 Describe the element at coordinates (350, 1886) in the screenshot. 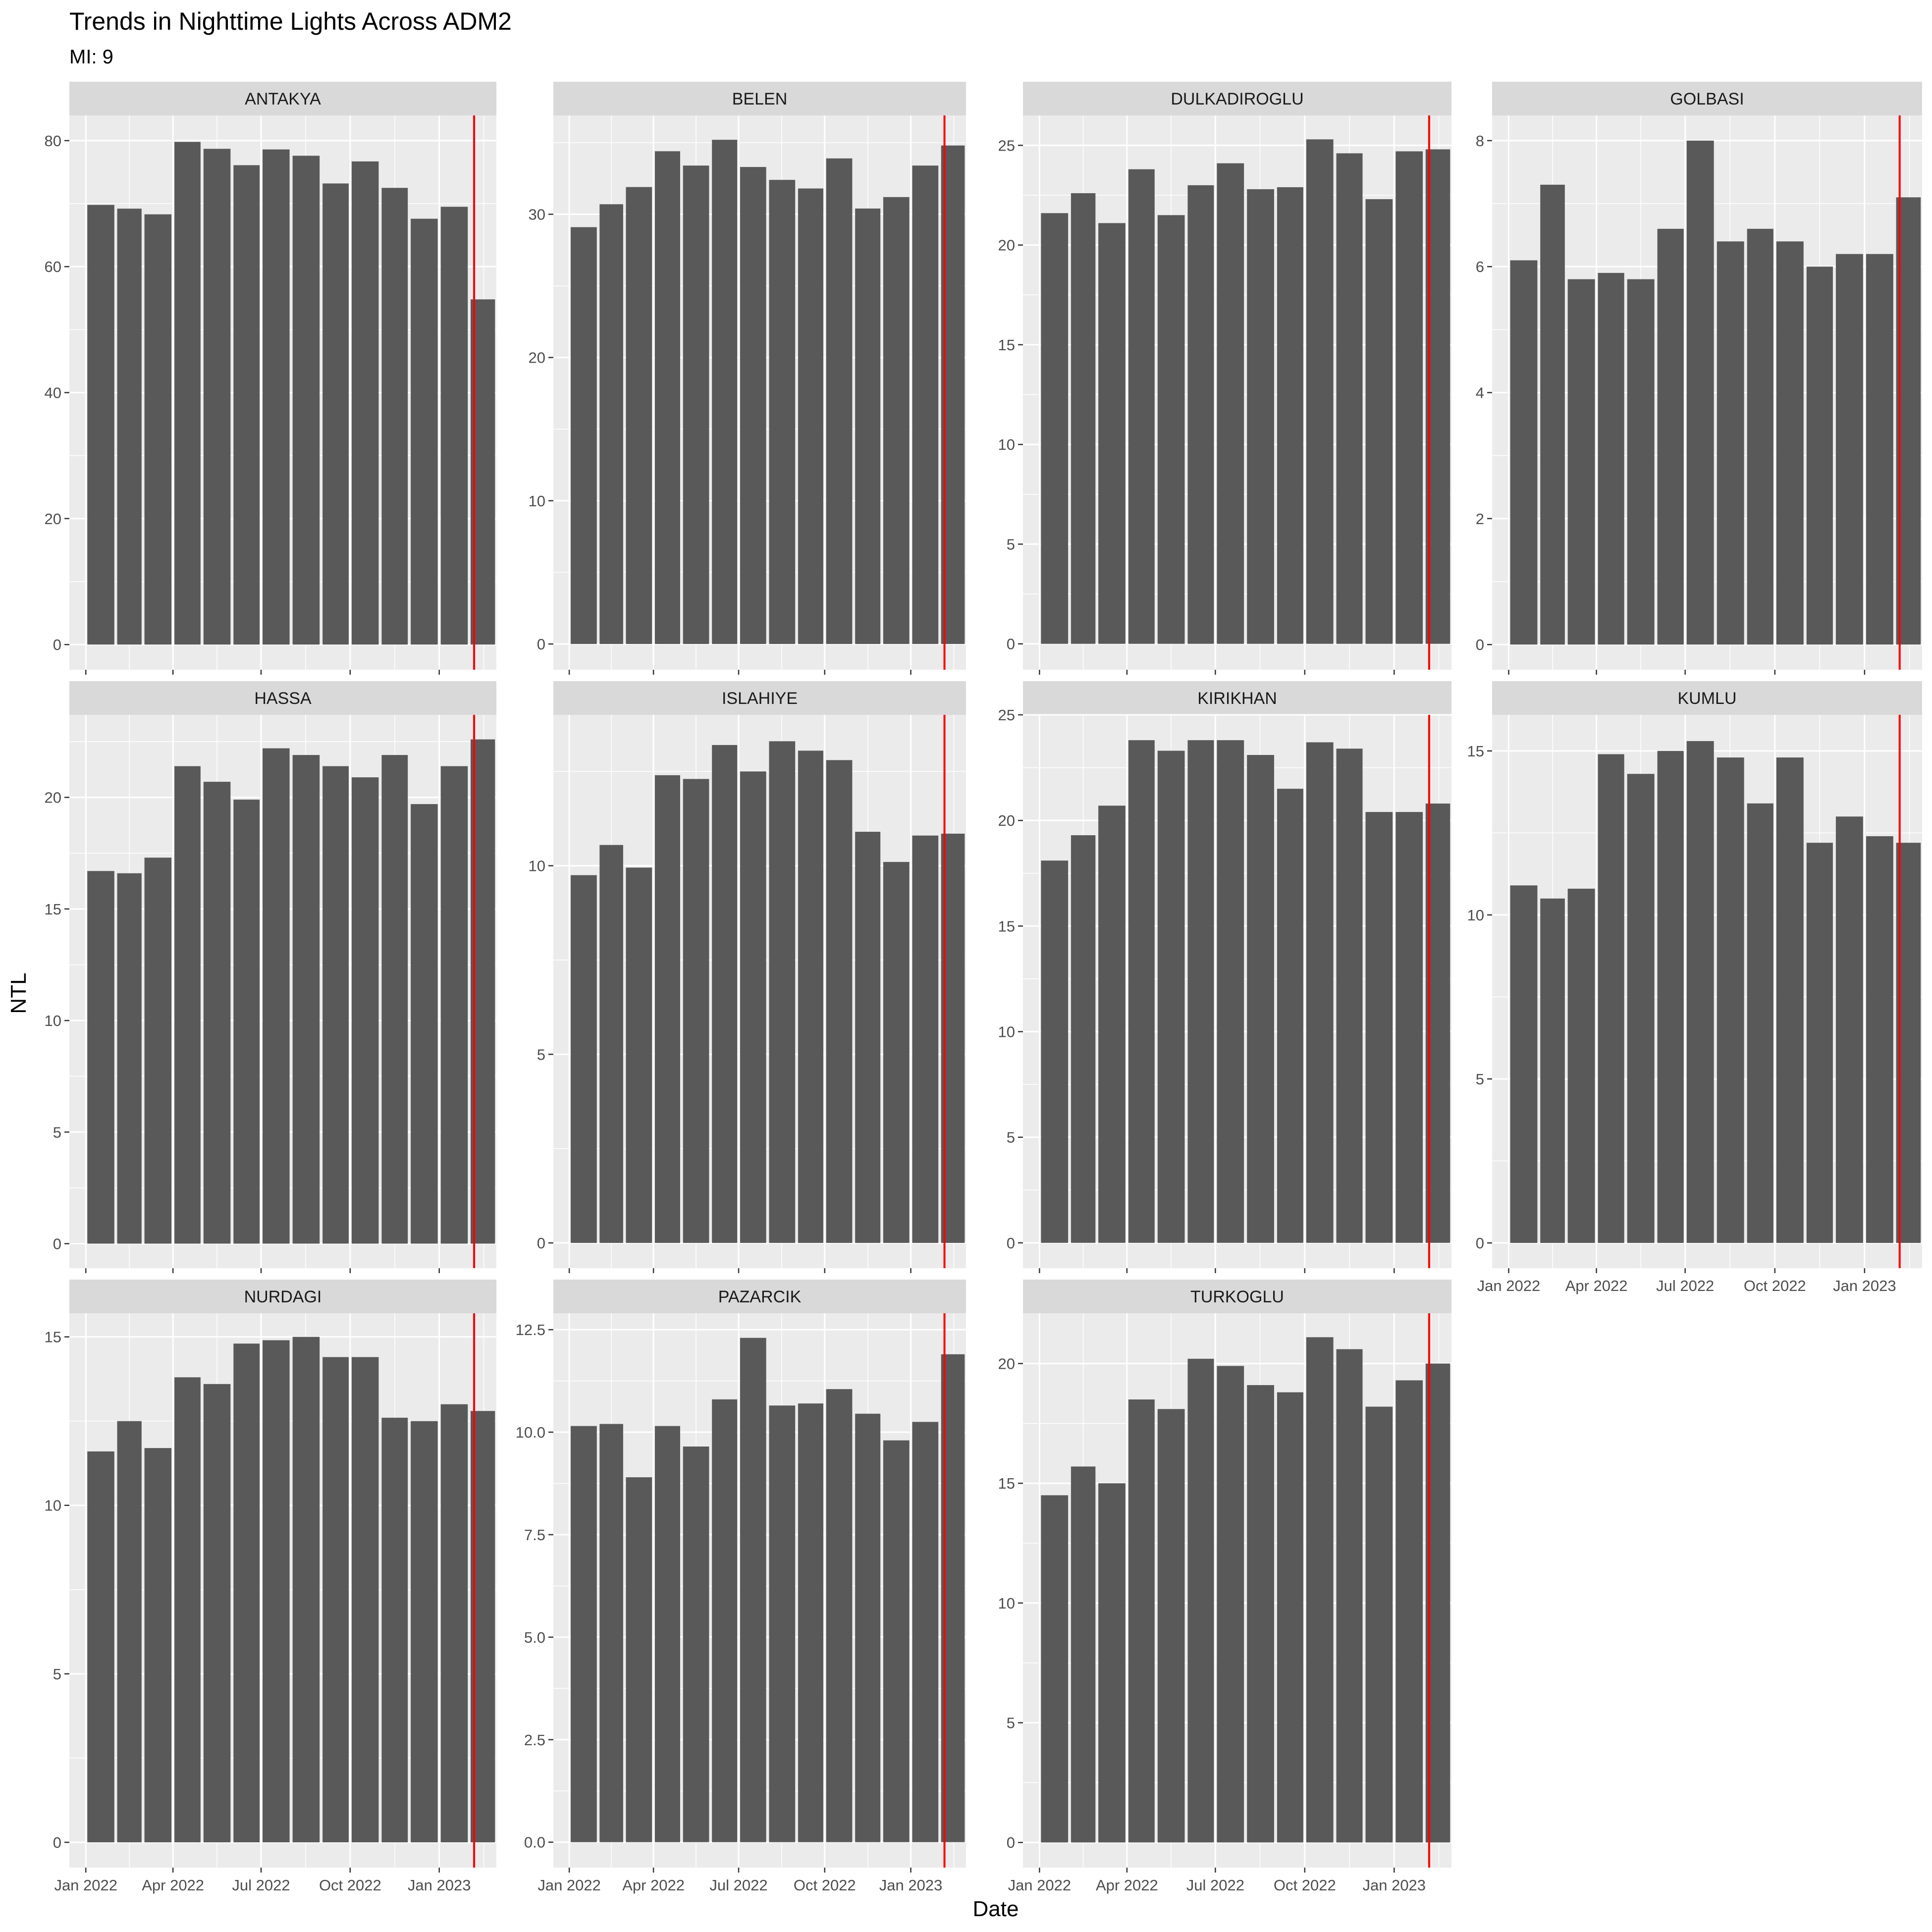

I see `x-tick-label: Oct 2022` at that location.